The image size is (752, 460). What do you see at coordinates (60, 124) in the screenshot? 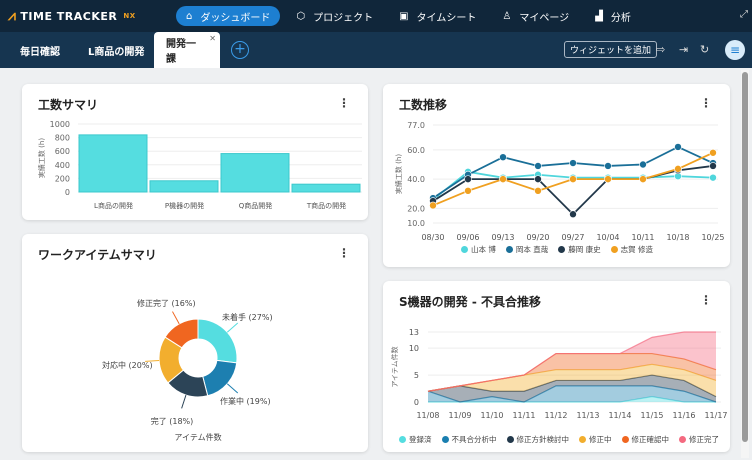
I see `y-tick-label: 1000` at bounding box center [60, 124].